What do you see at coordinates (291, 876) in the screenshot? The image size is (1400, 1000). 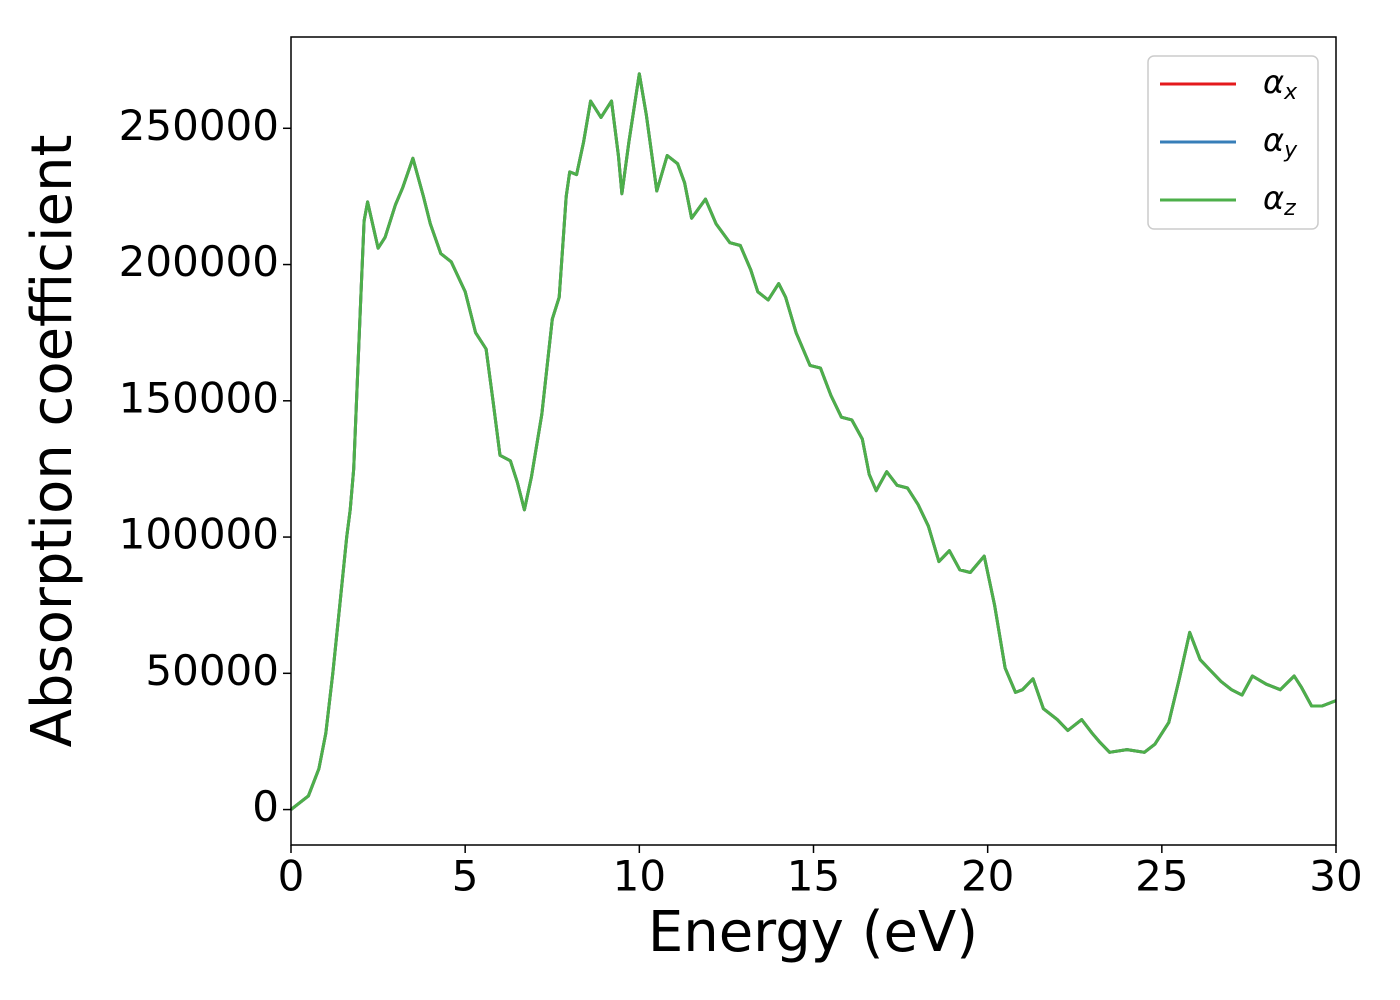 I see `x-tick-label: 0` at bounding box center [291, 876].